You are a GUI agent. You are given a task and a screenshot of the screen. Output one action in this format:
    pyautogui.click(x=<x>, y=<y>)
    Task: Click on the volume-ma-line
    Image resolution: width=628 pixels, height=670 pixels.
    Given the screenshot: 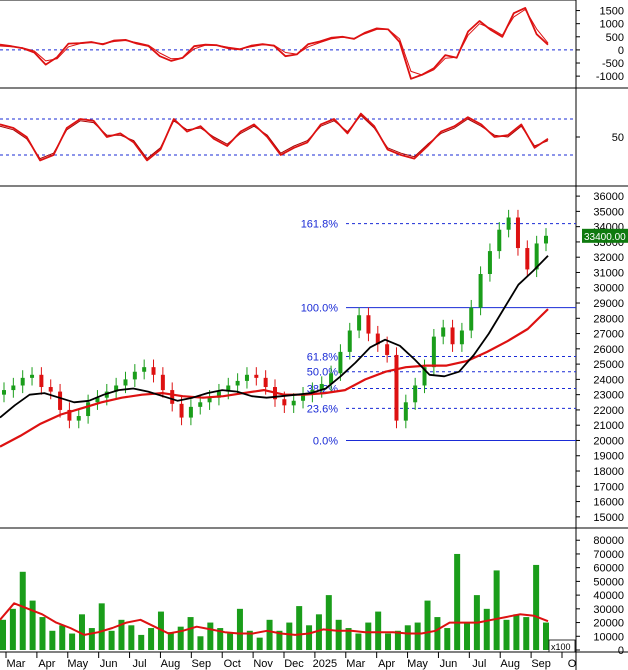 What is the action you would take?
    pyautogui.click(x=274, y=619)
    